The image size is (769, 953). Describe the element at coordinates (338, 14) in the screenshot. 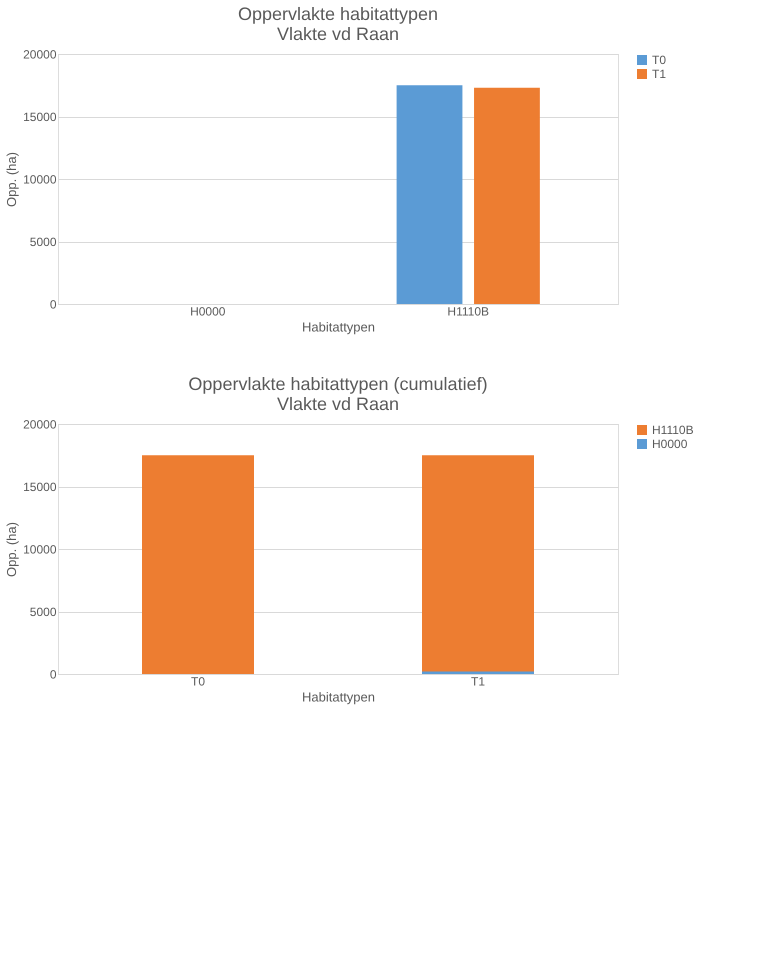

I see `text: Oppervlakte habitattypen` at that location.